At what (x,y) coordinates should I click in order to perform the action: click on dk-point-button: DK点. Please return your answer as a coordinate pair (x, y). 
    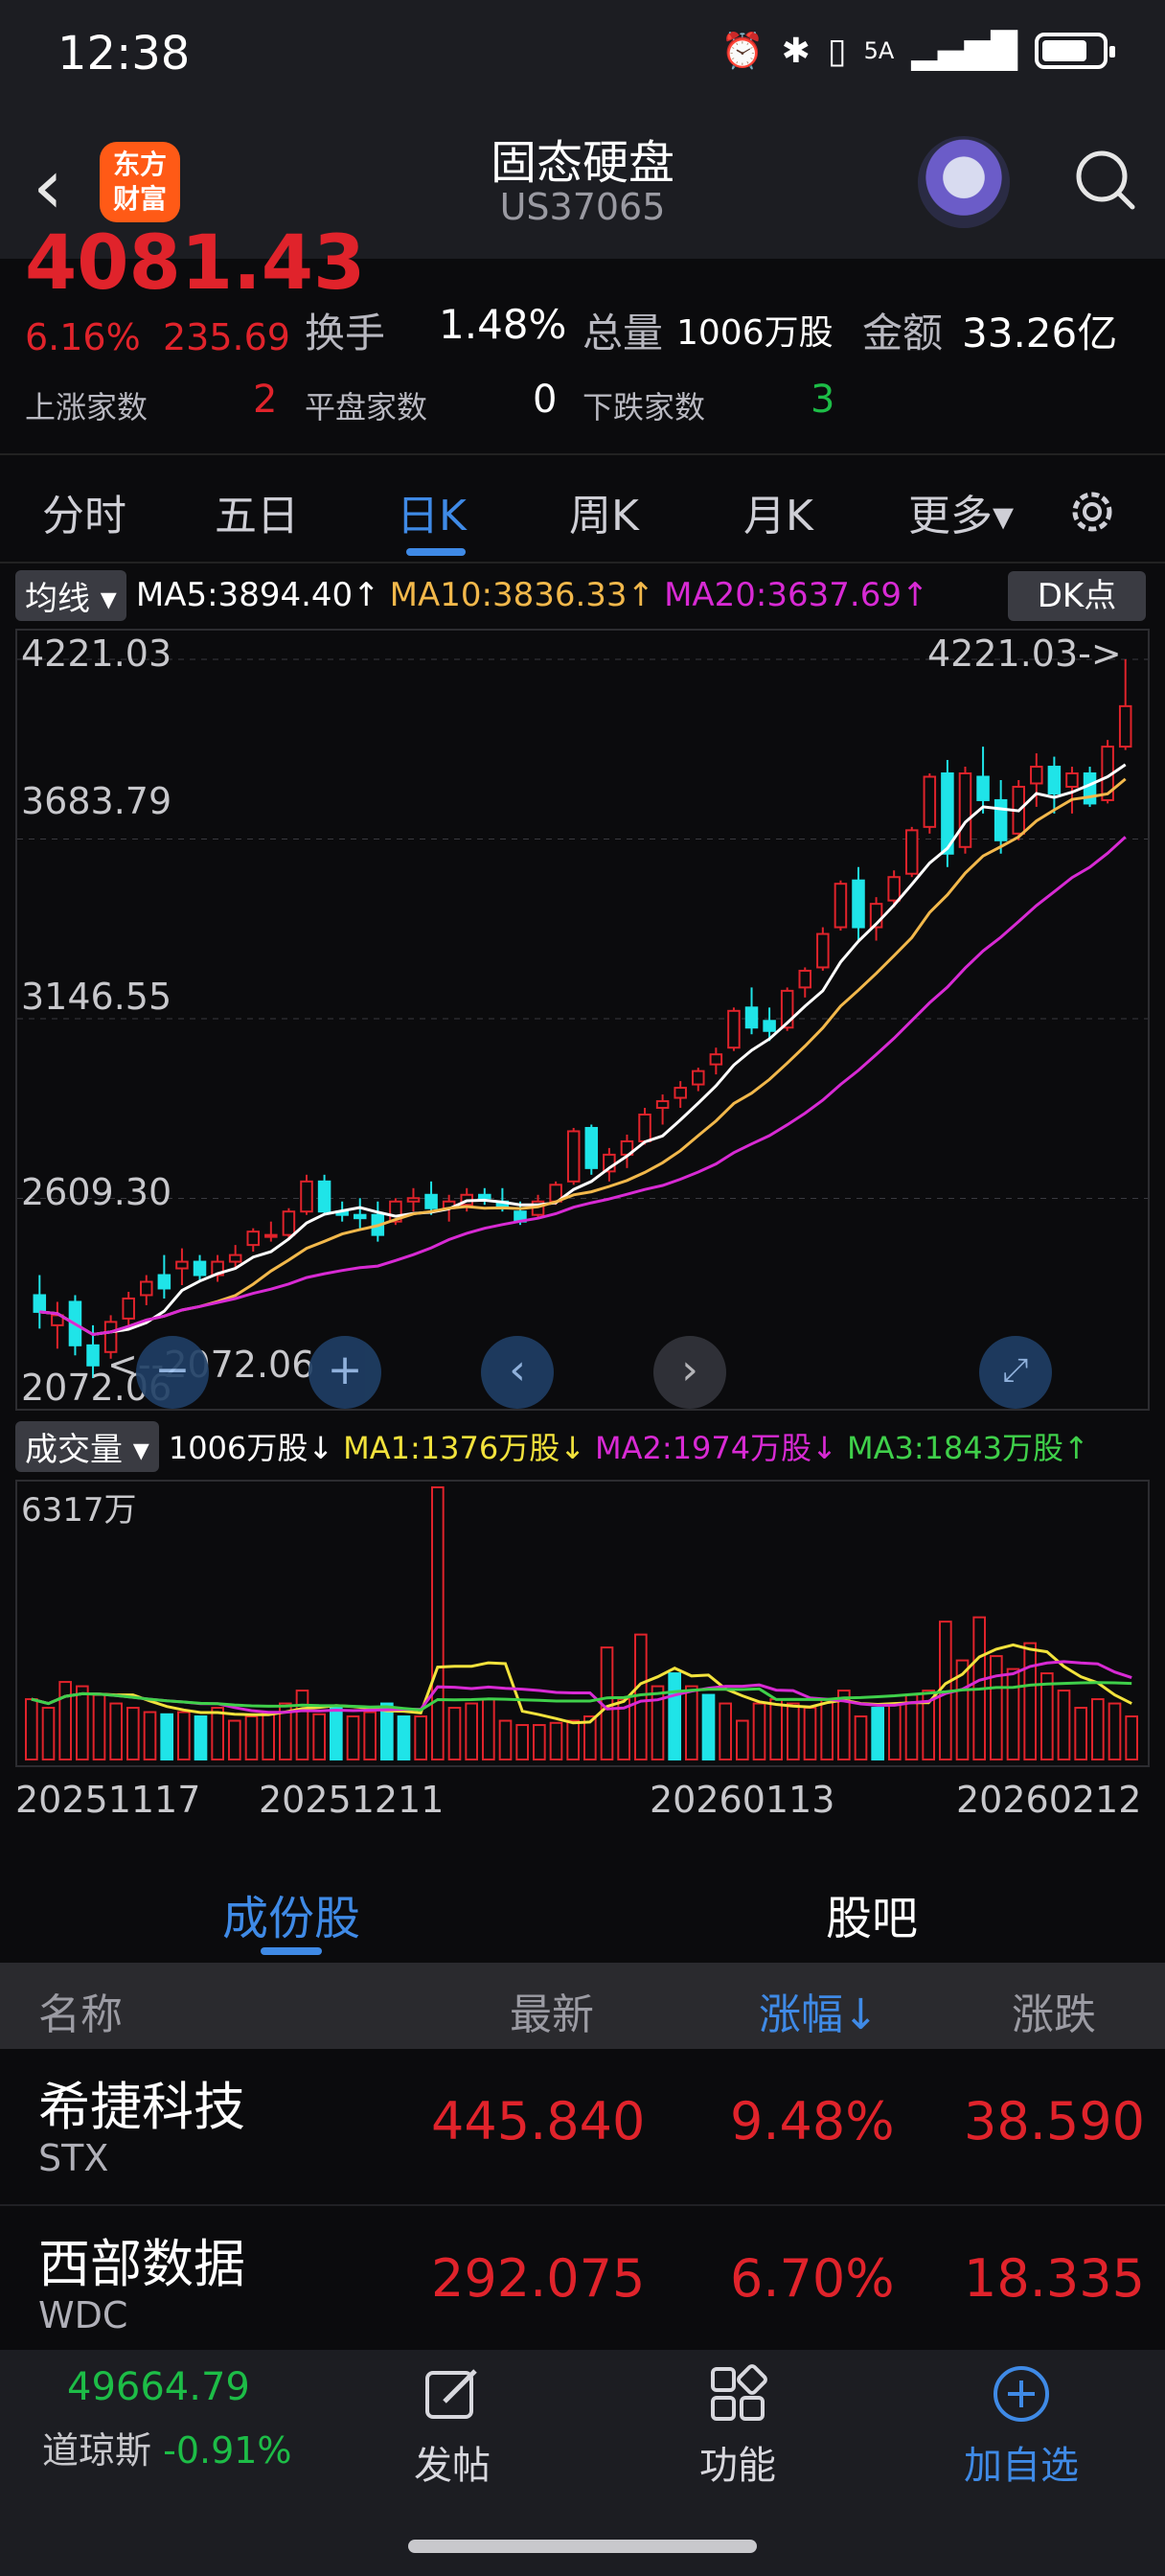
    Looking at the image, I should click on (1077, 596).